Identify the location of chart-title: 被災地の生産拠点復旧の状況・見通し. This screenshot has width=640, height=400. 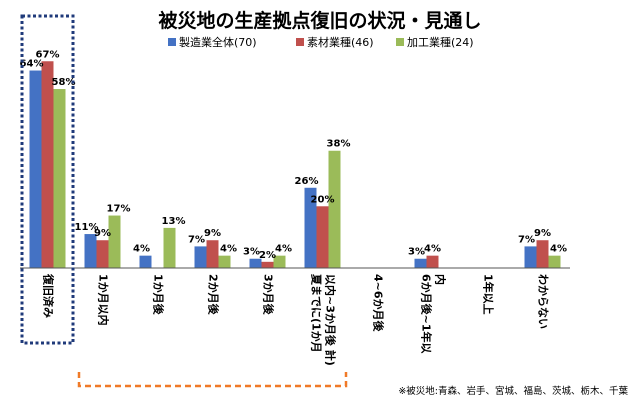
(319, 20).